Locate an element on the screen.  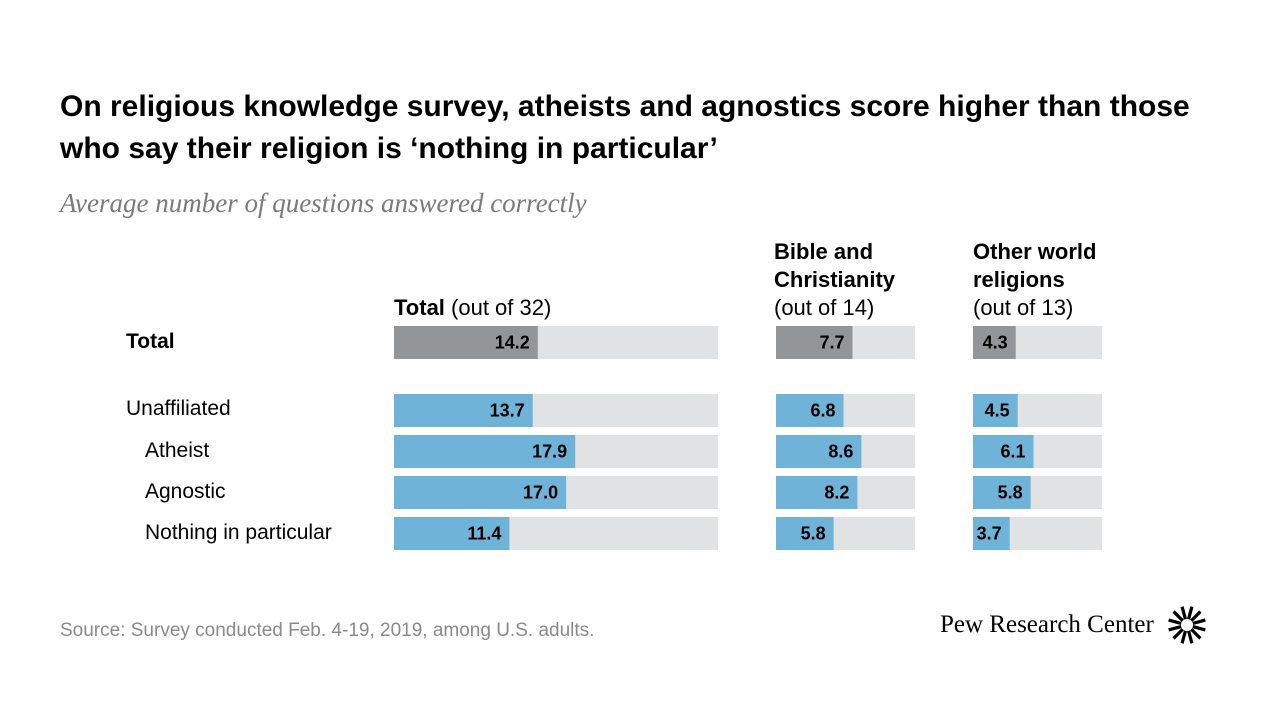
bar-bible-unaffiliated is located at coordinates (810, 410).